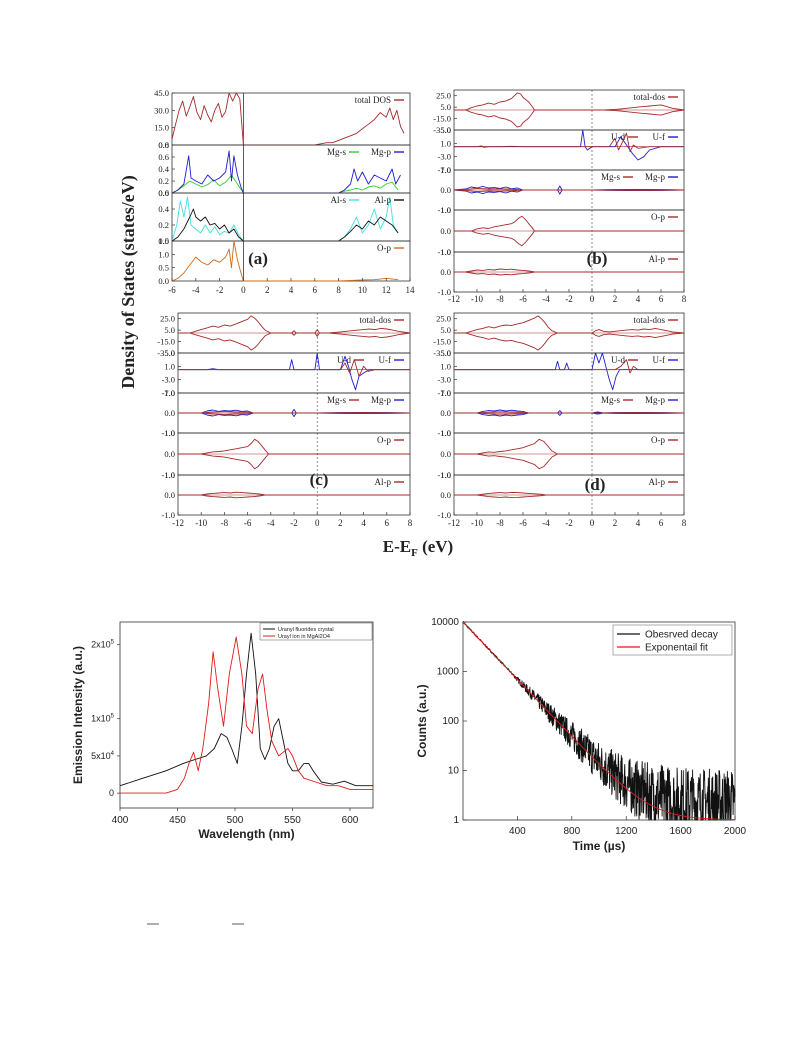  I want to click on x-tick-label: -6, so click(248, 523).